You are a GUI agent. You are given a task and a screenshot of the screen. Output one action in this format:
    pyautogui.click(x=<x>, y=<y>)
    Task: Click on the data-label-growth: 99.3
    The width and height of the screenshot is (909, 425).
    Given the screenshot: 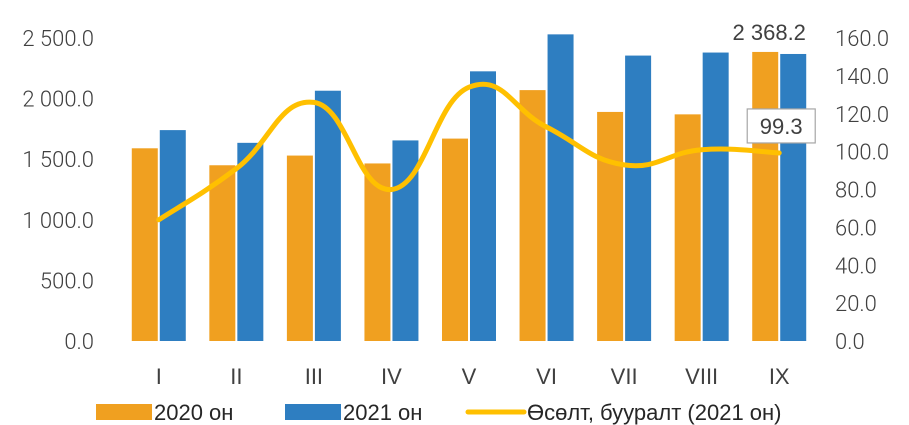 What is the action you would take?
    pyautogui.click(x=781, y=126)
    